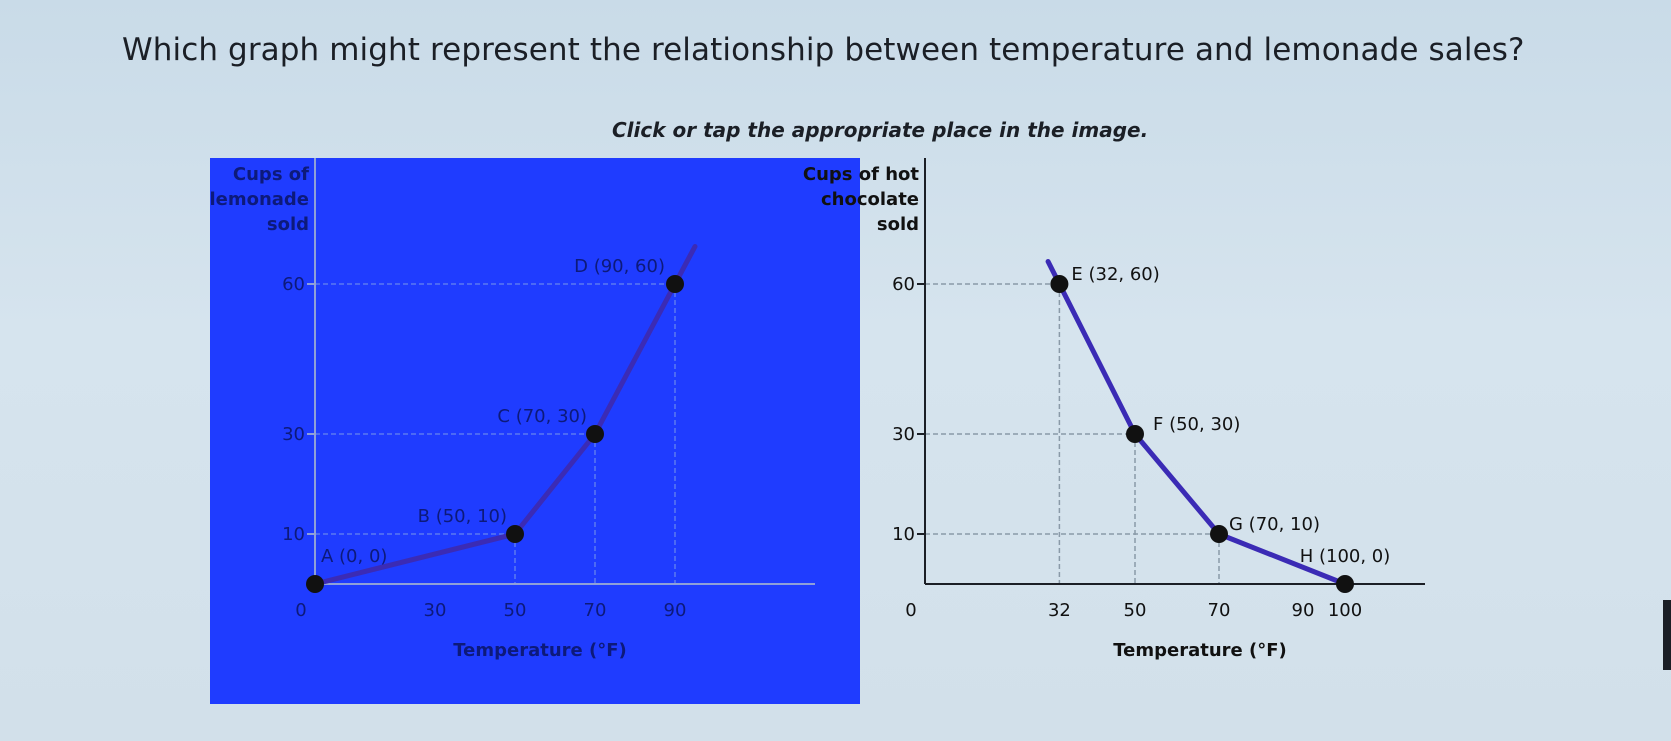 The image size is (1671, 741). What do you see at coordinates (1303, 610) in the screenshot?
I see `cocoa-x-tick-label: 90` at bounding box center [1303, 610].